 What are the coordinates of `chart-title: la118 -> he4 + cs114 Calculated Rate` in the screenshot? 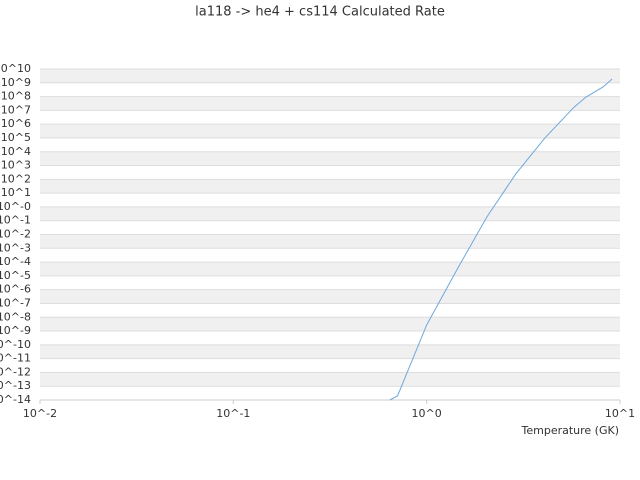 It's located at (320, 12).